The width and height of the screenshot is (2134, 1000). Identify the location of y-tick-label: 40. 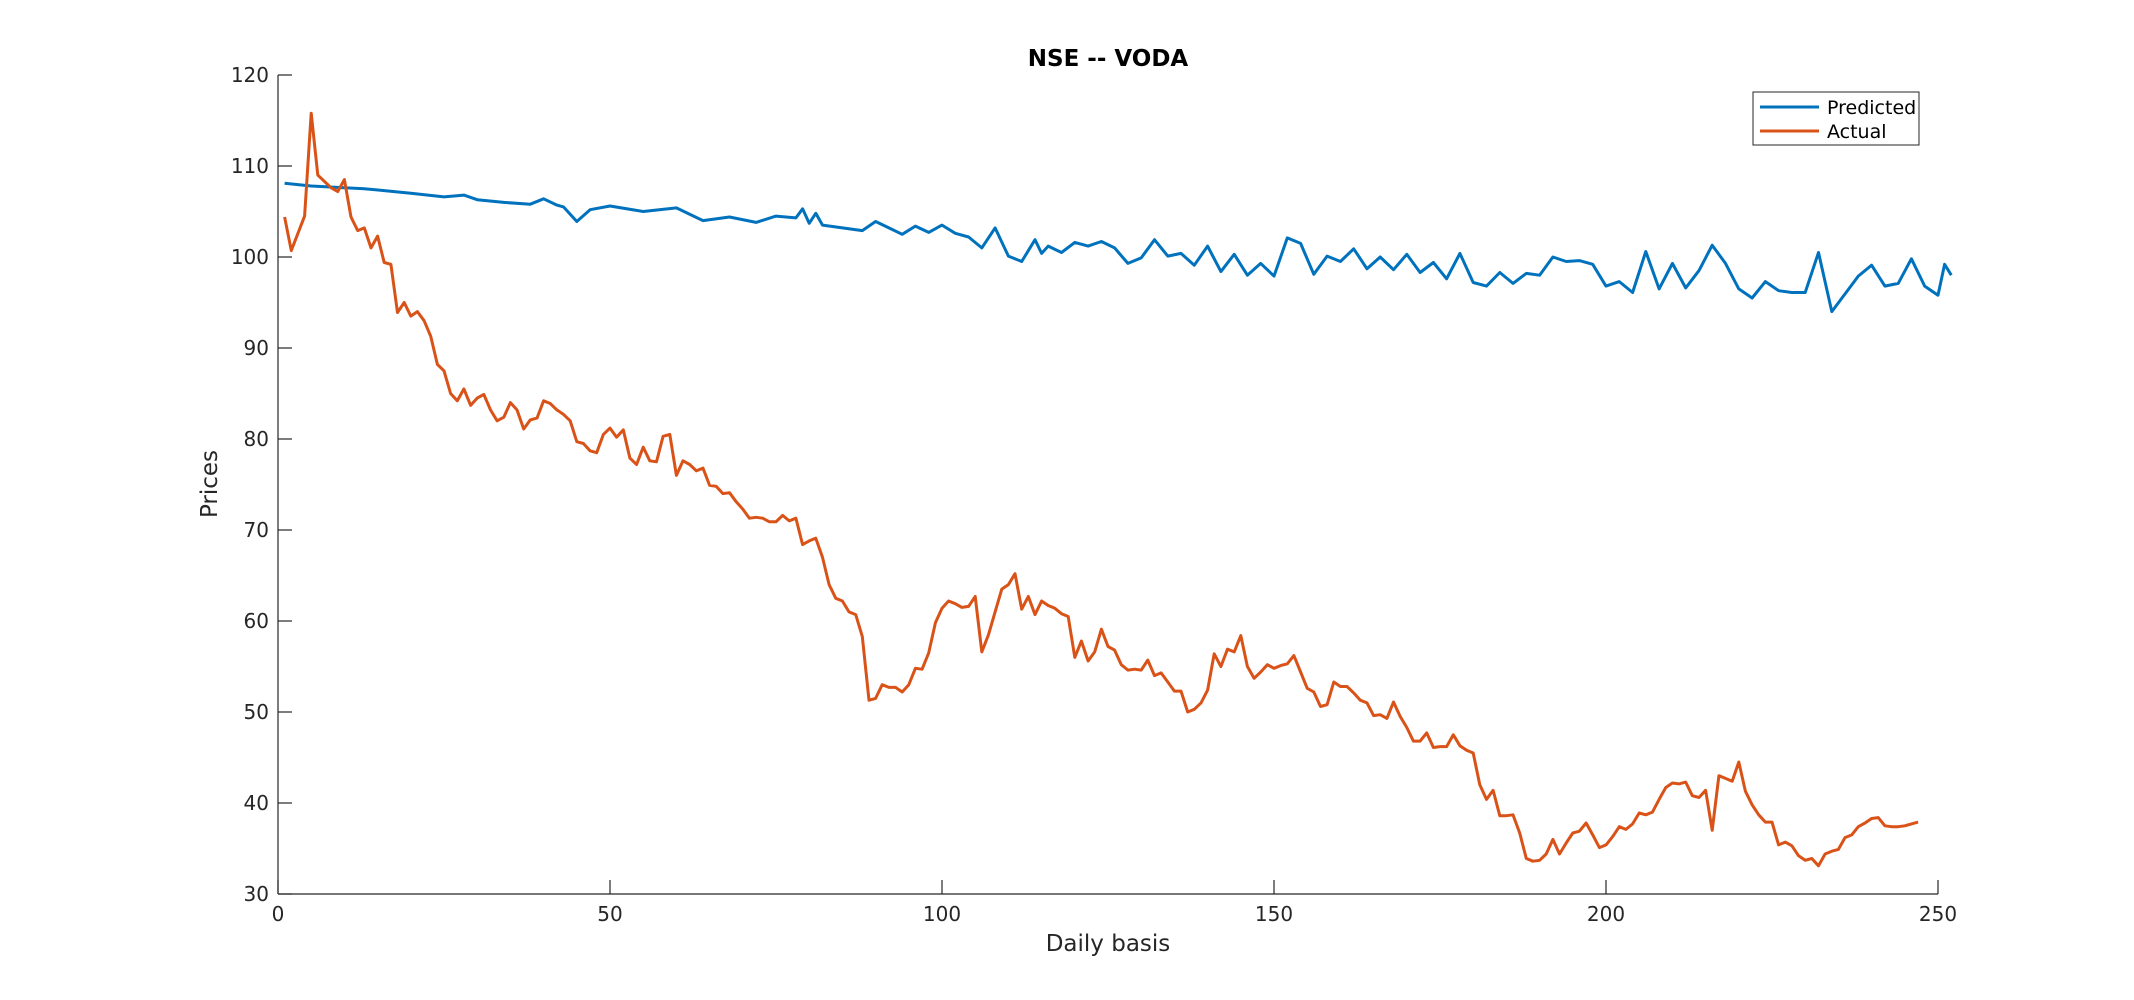
(256, 803).